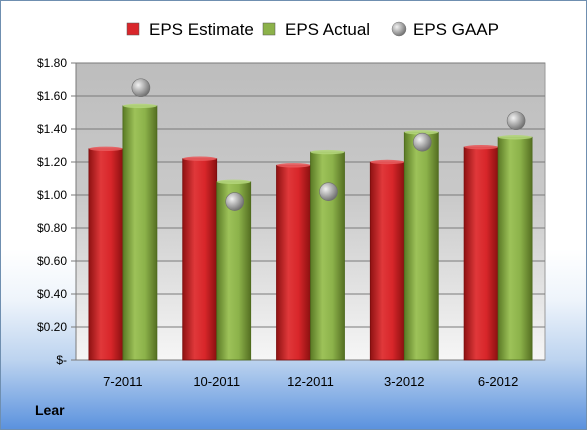  I want to click on company-name: Lear, so click(50, 410).